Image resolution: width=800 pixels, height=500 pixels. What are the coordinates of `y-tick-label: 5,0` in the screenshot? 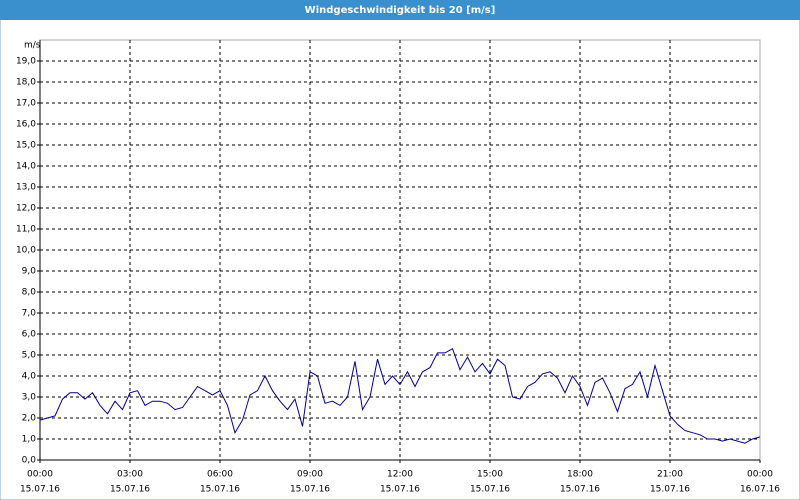 It's located at (29, 356).